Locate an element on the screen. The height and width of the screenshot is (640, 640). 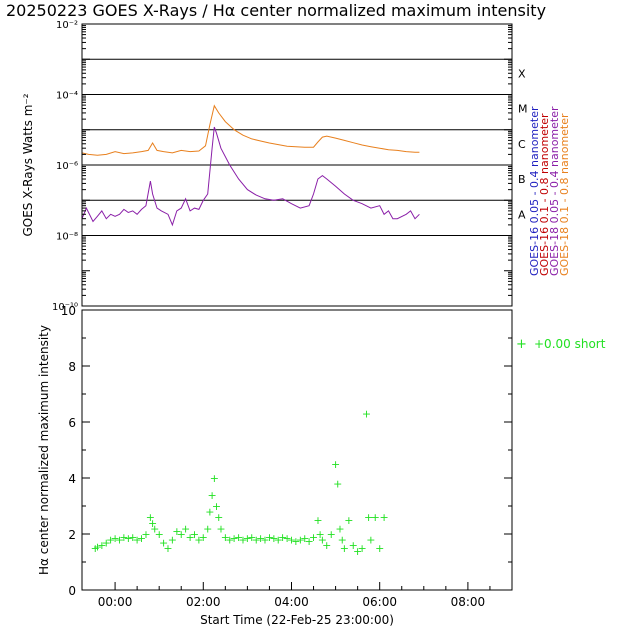
flare-class-label-m: M is located at coordinates (523, 109).